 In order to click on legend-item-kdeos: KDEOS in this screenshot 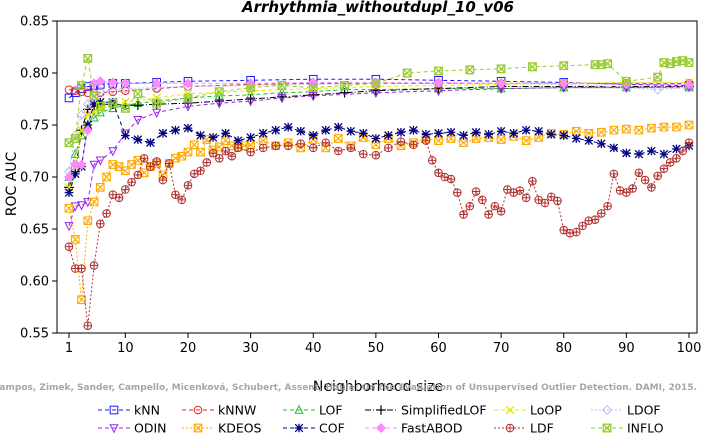, I will do `click(222, 427)`.